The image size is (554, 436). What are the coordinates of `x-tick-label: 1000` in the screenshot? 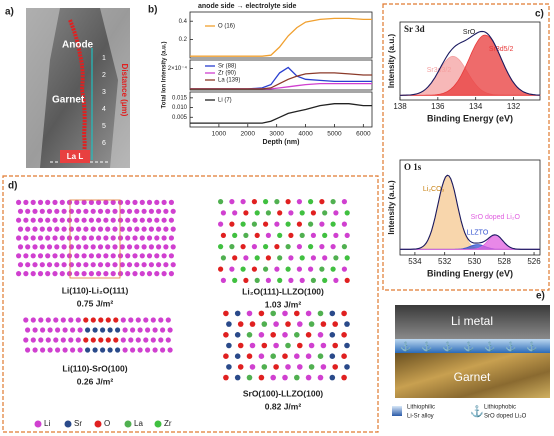 It's located at (219, 134).